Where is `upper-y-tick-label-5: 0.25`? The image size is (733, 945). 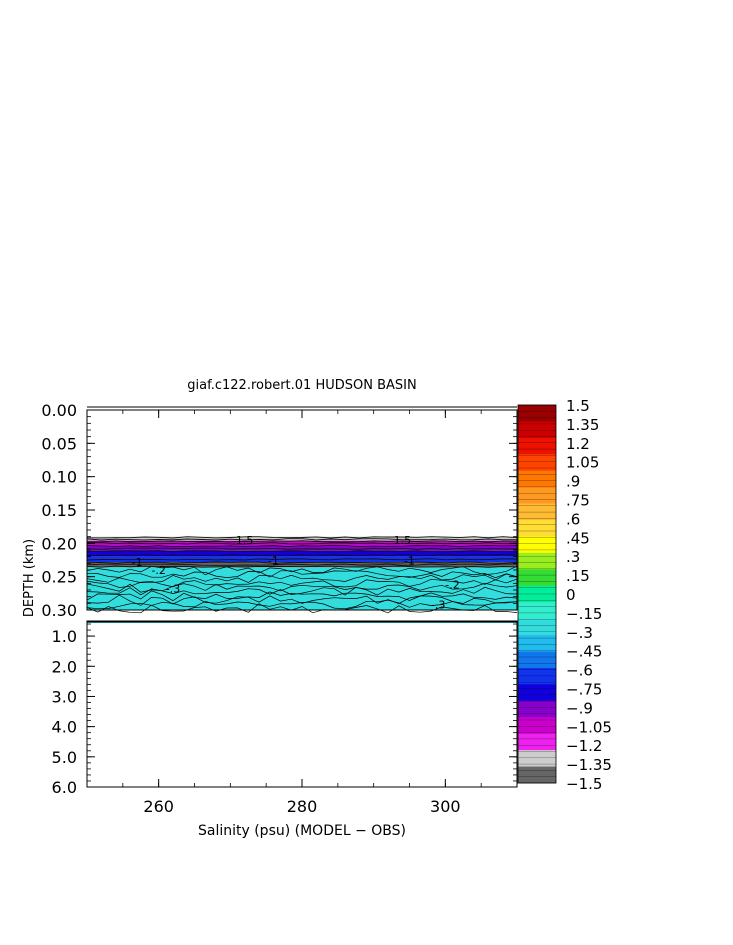 upper-y-tick-label-5: 0.25 is located at coordinates (59, 577).